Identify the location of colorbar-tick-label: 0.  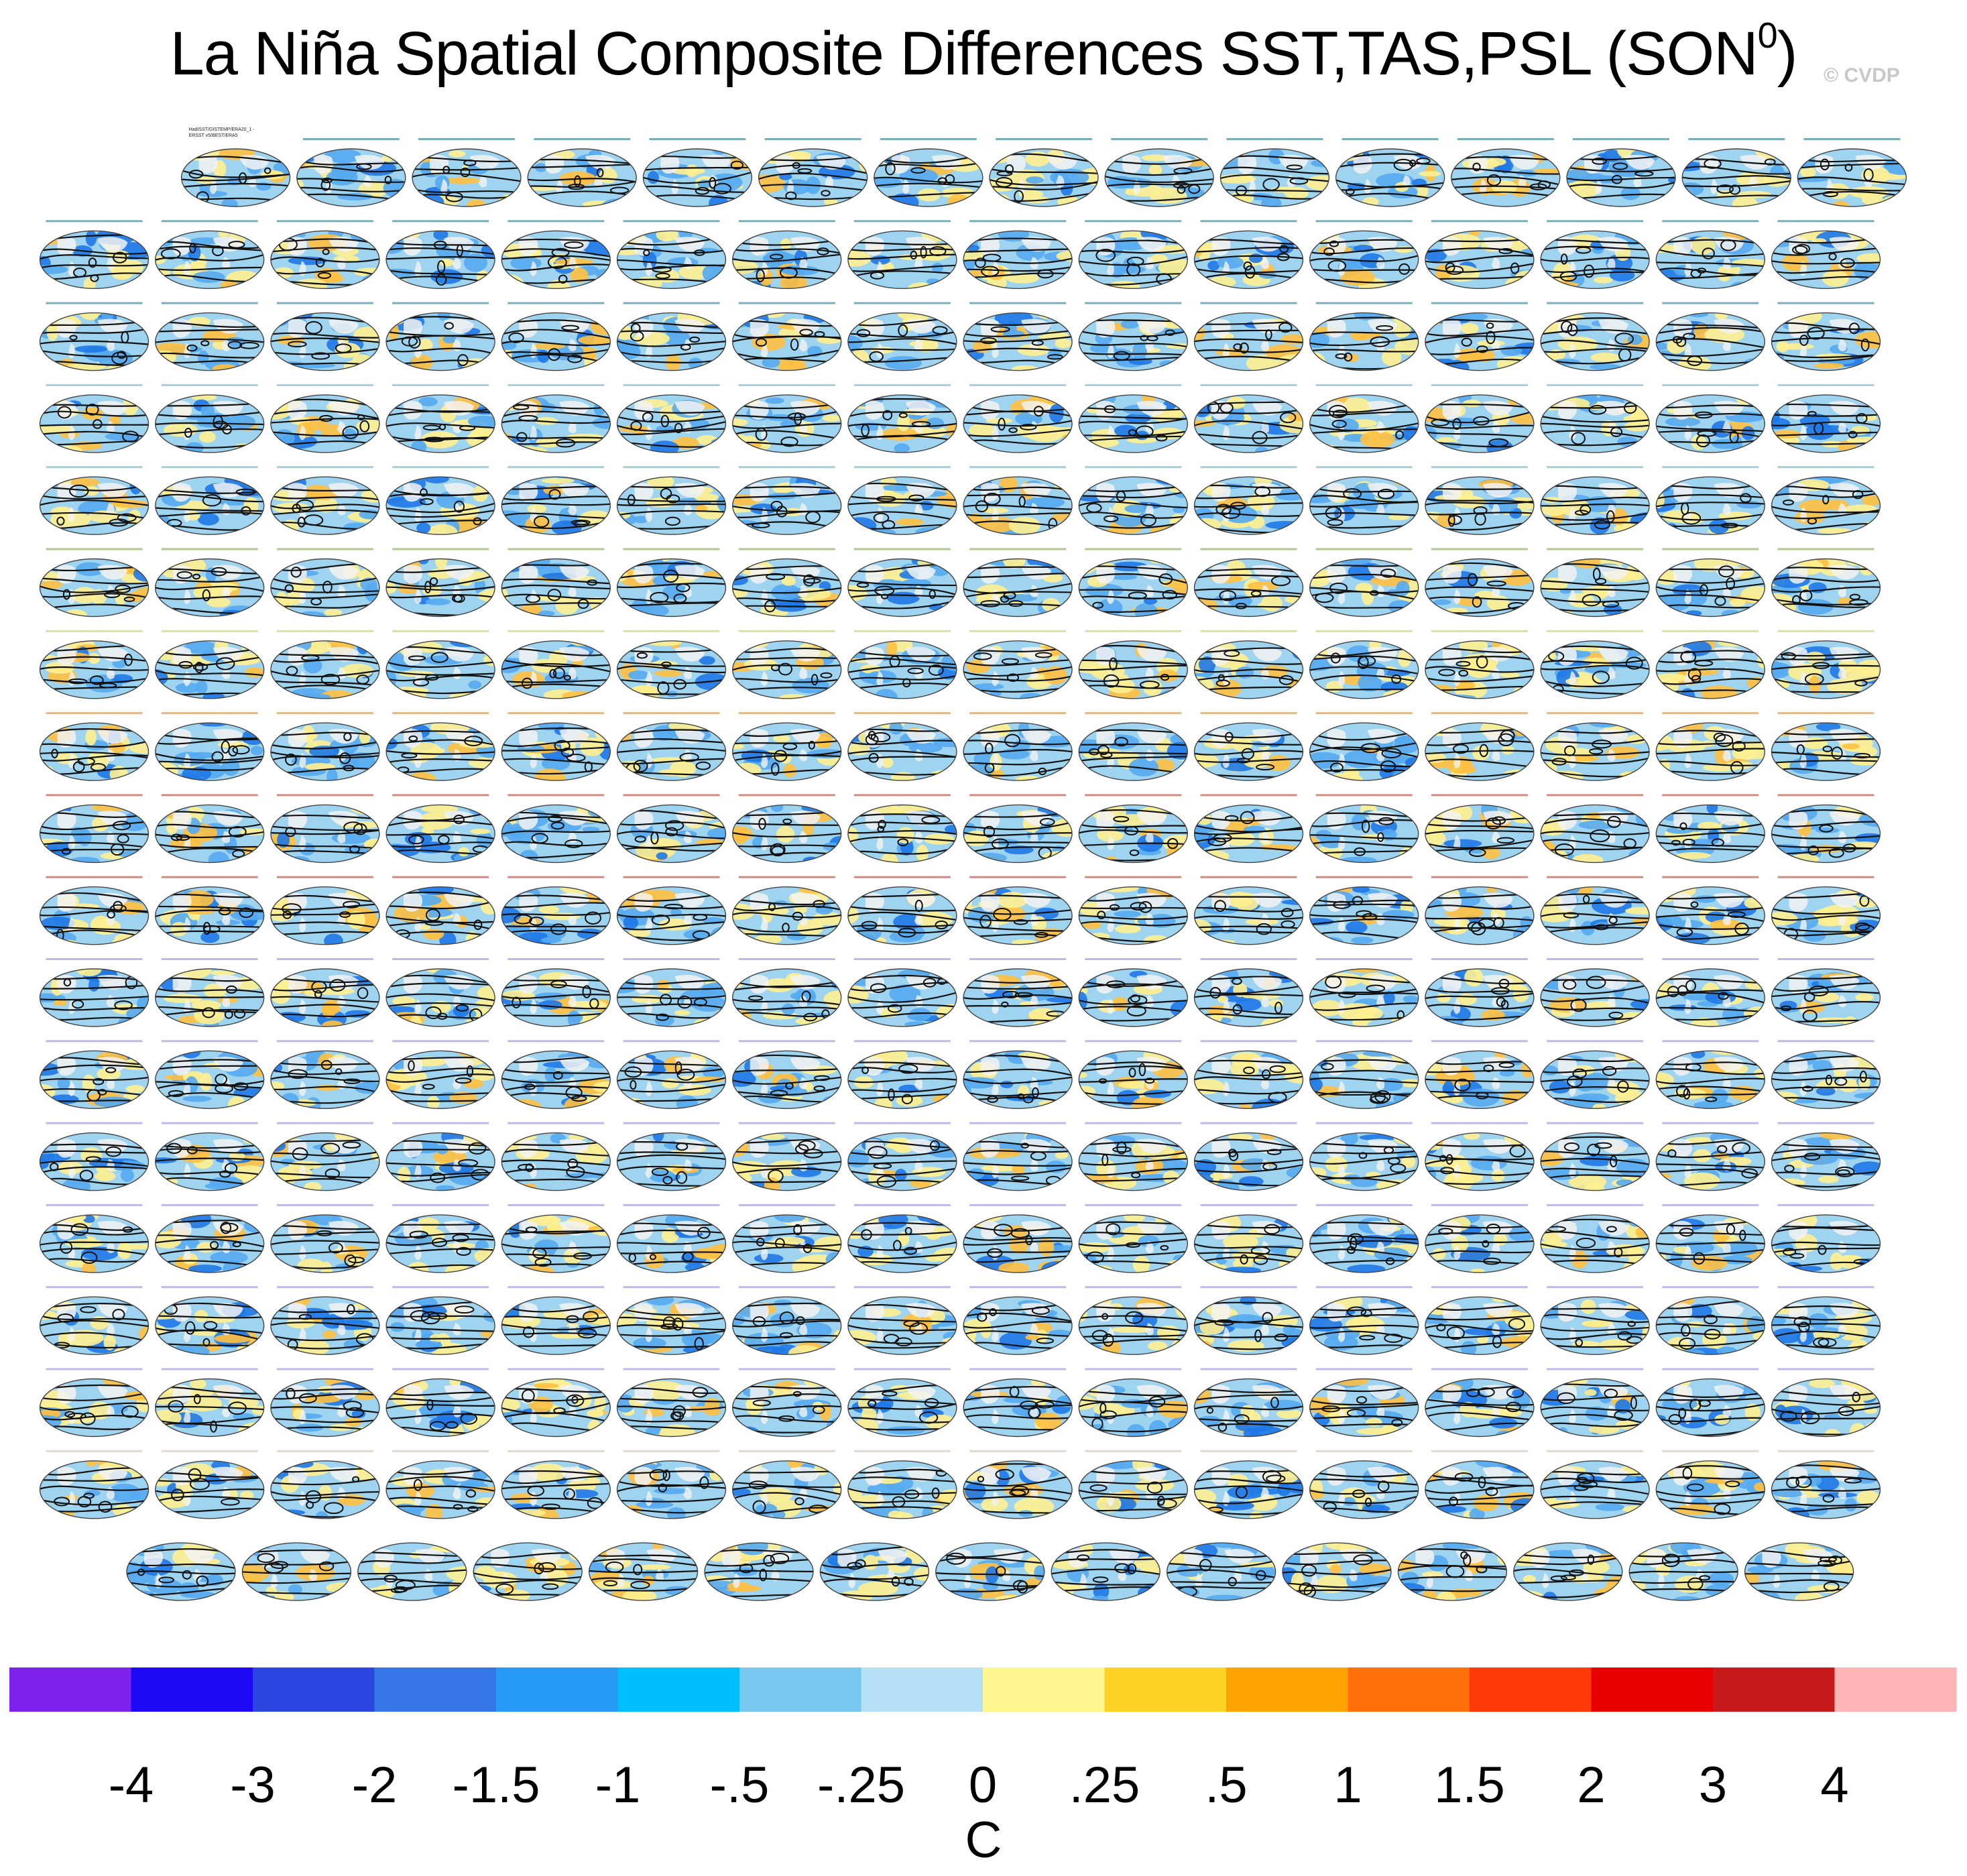
(983, 1785).